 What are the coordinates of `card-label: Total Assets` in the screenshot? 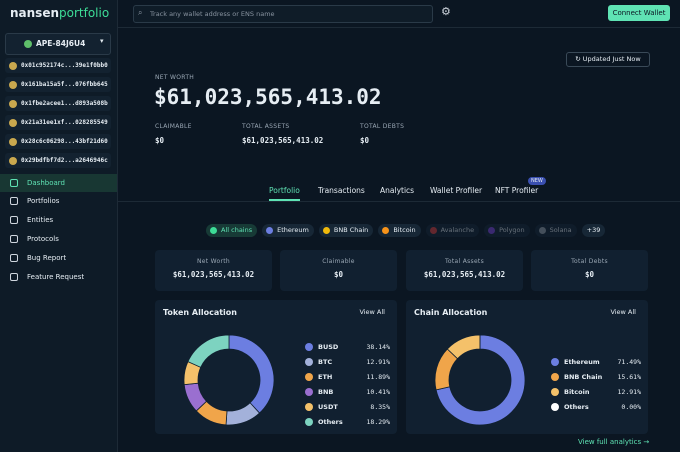 It's located at (464, 261).